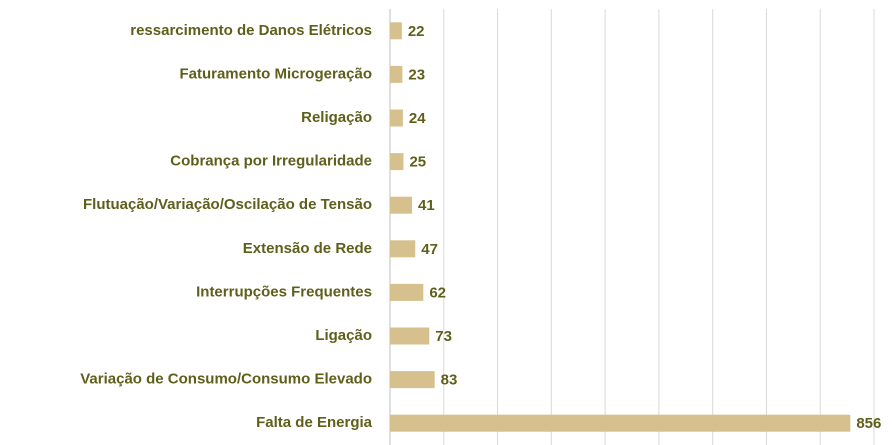 The height and width of the screenshot is (445, 893). I want to click on value-label: 23, so click(416, 74).